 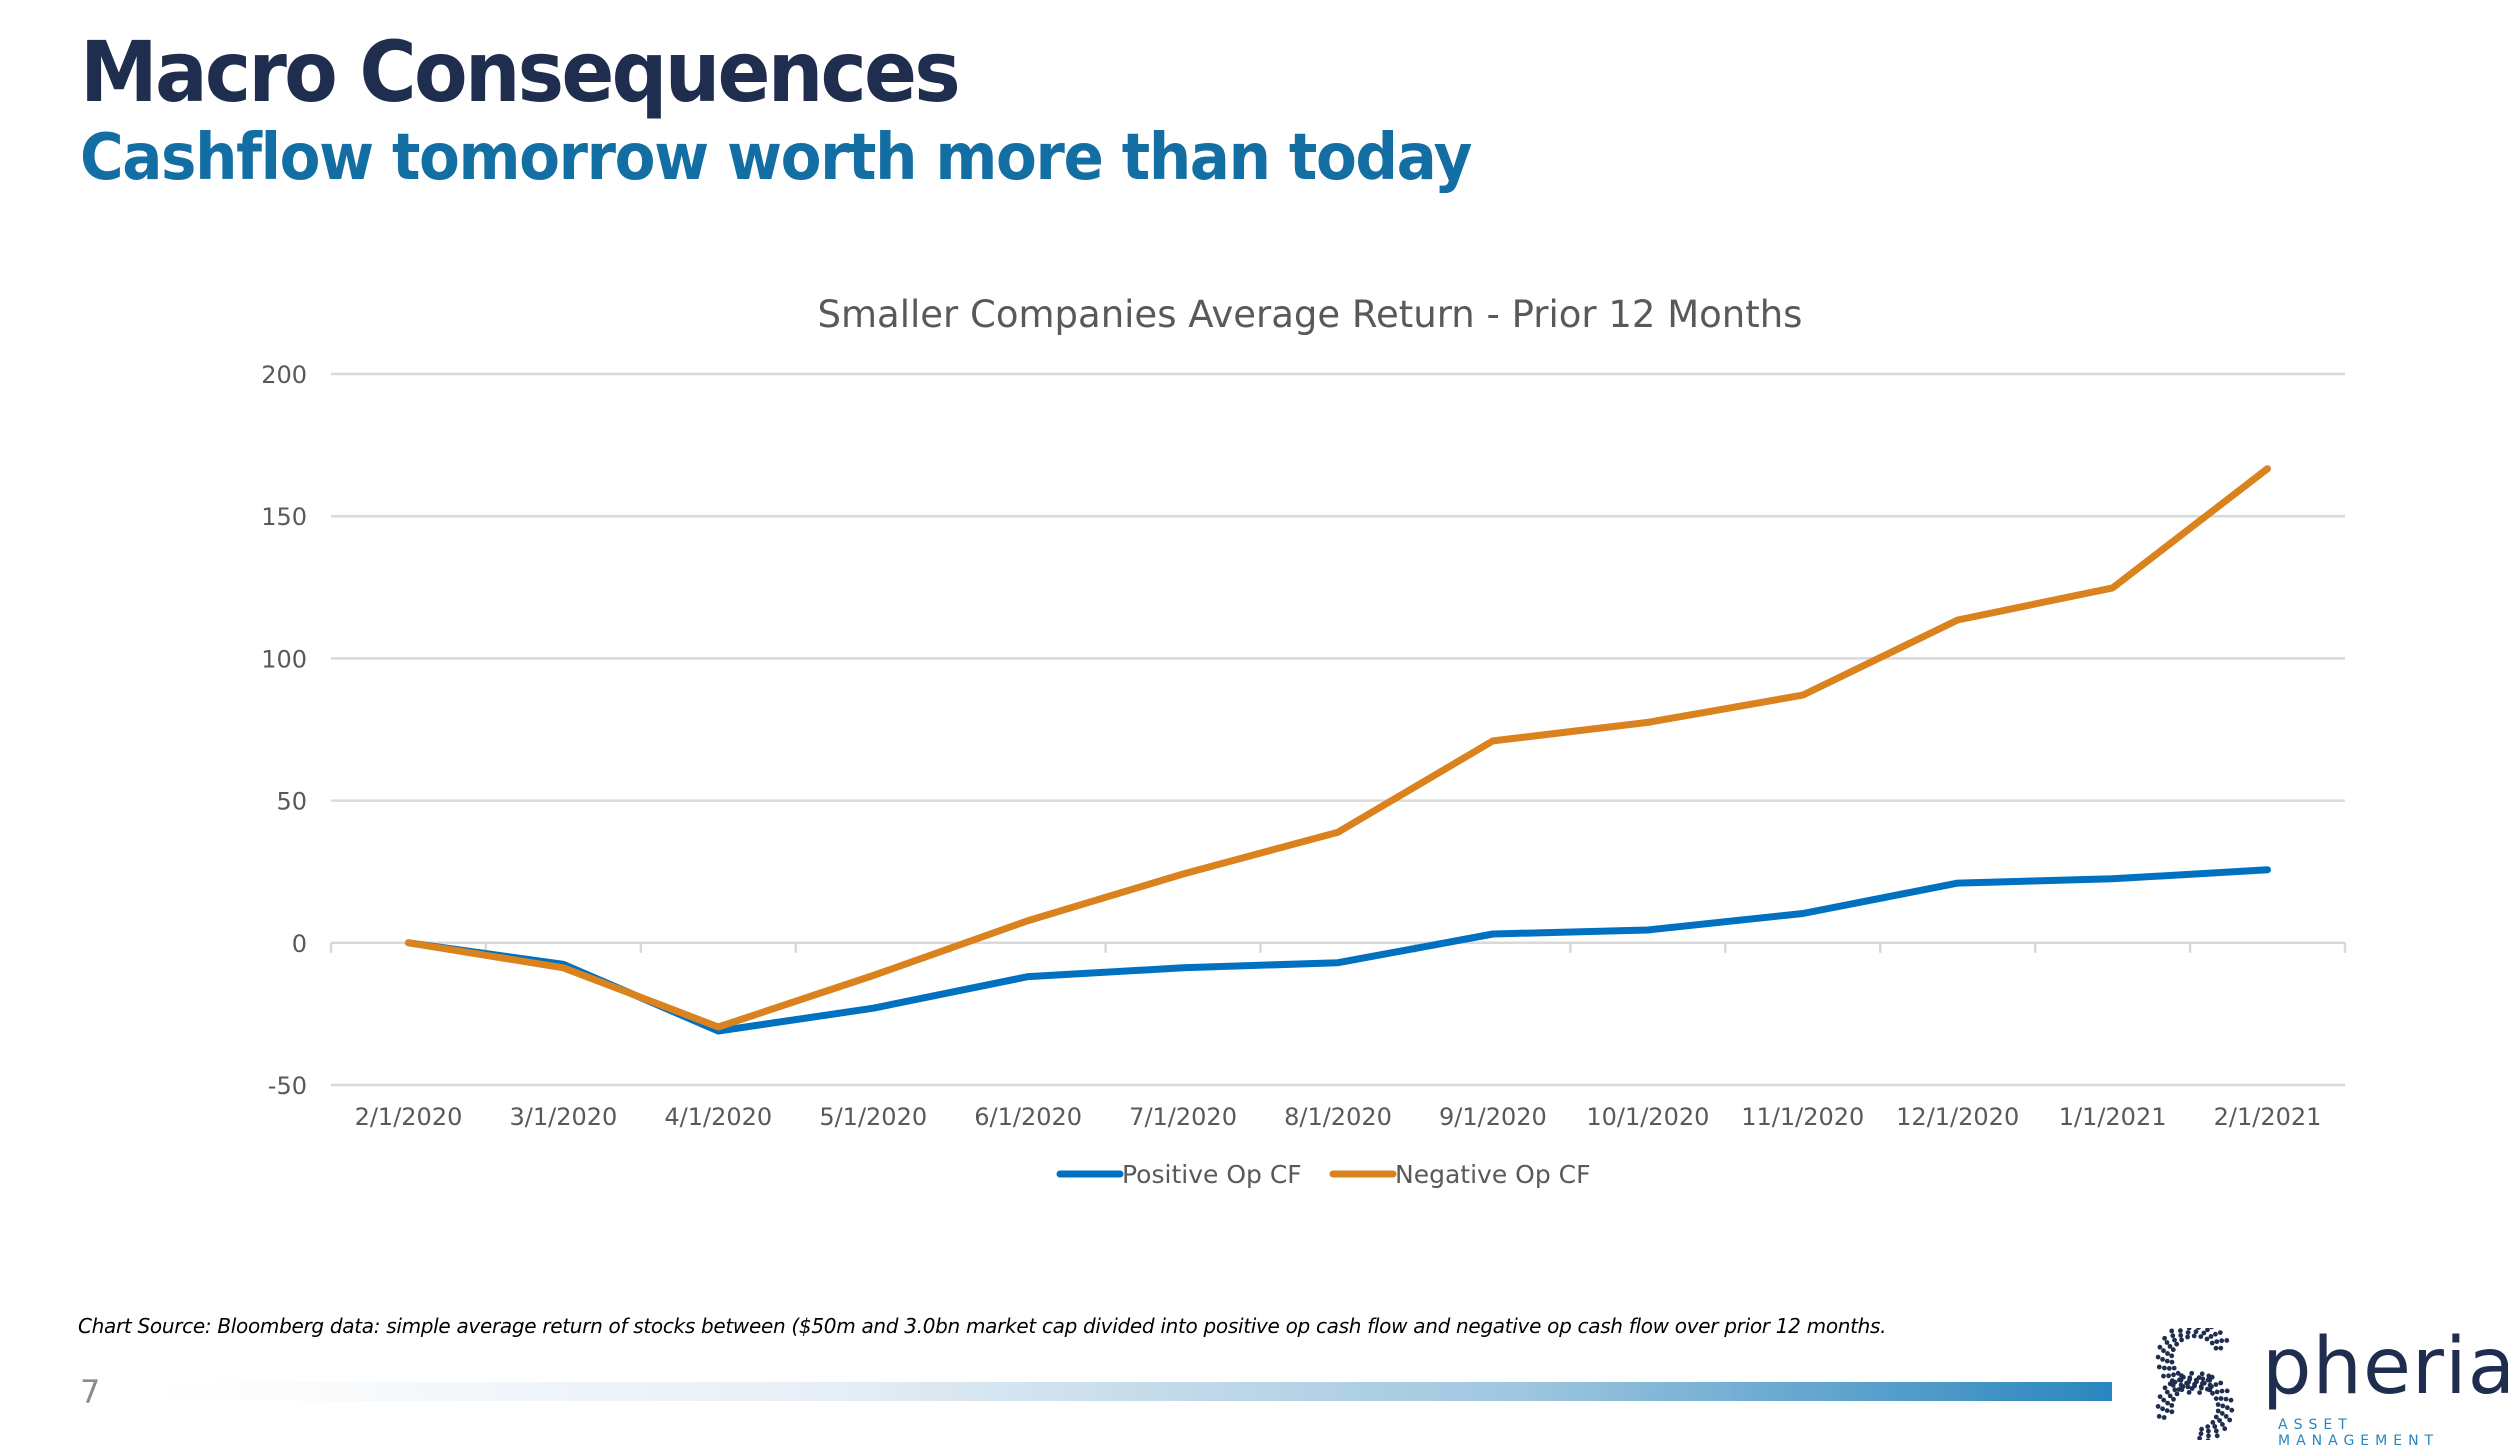 What do you see at coordinates (284, 375) in the screenshot?
I see `y-tick-label: 200` at bounding box center [284, 375].